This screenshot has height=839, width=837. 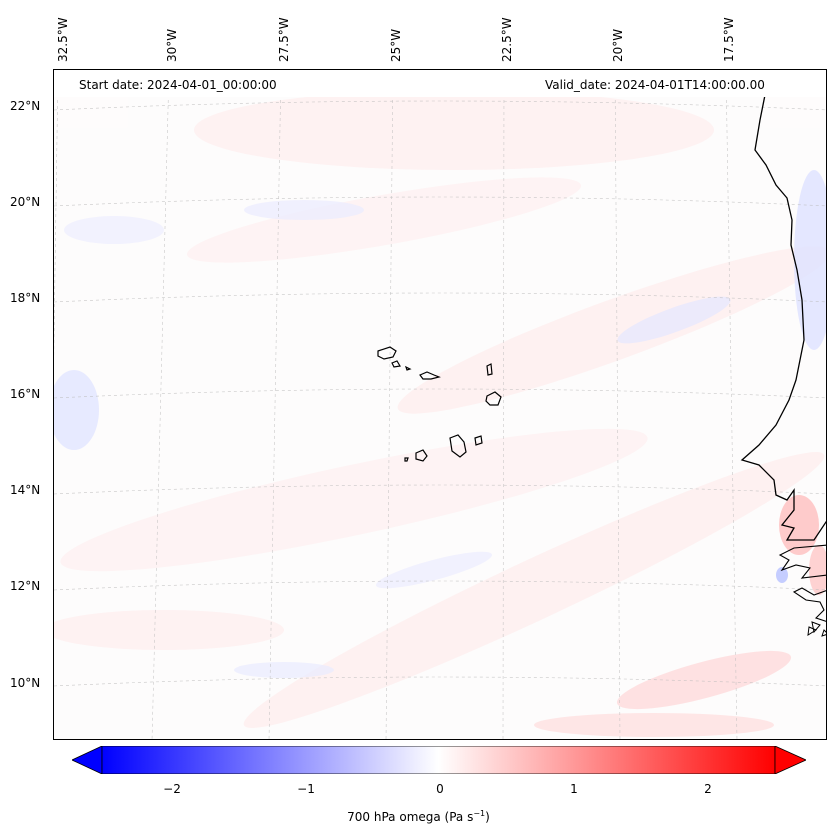 What do you see at coordinates (708, 789) in the screenshot?
I see `cbar-tick-2: 2` at bounding box center [708, 789].